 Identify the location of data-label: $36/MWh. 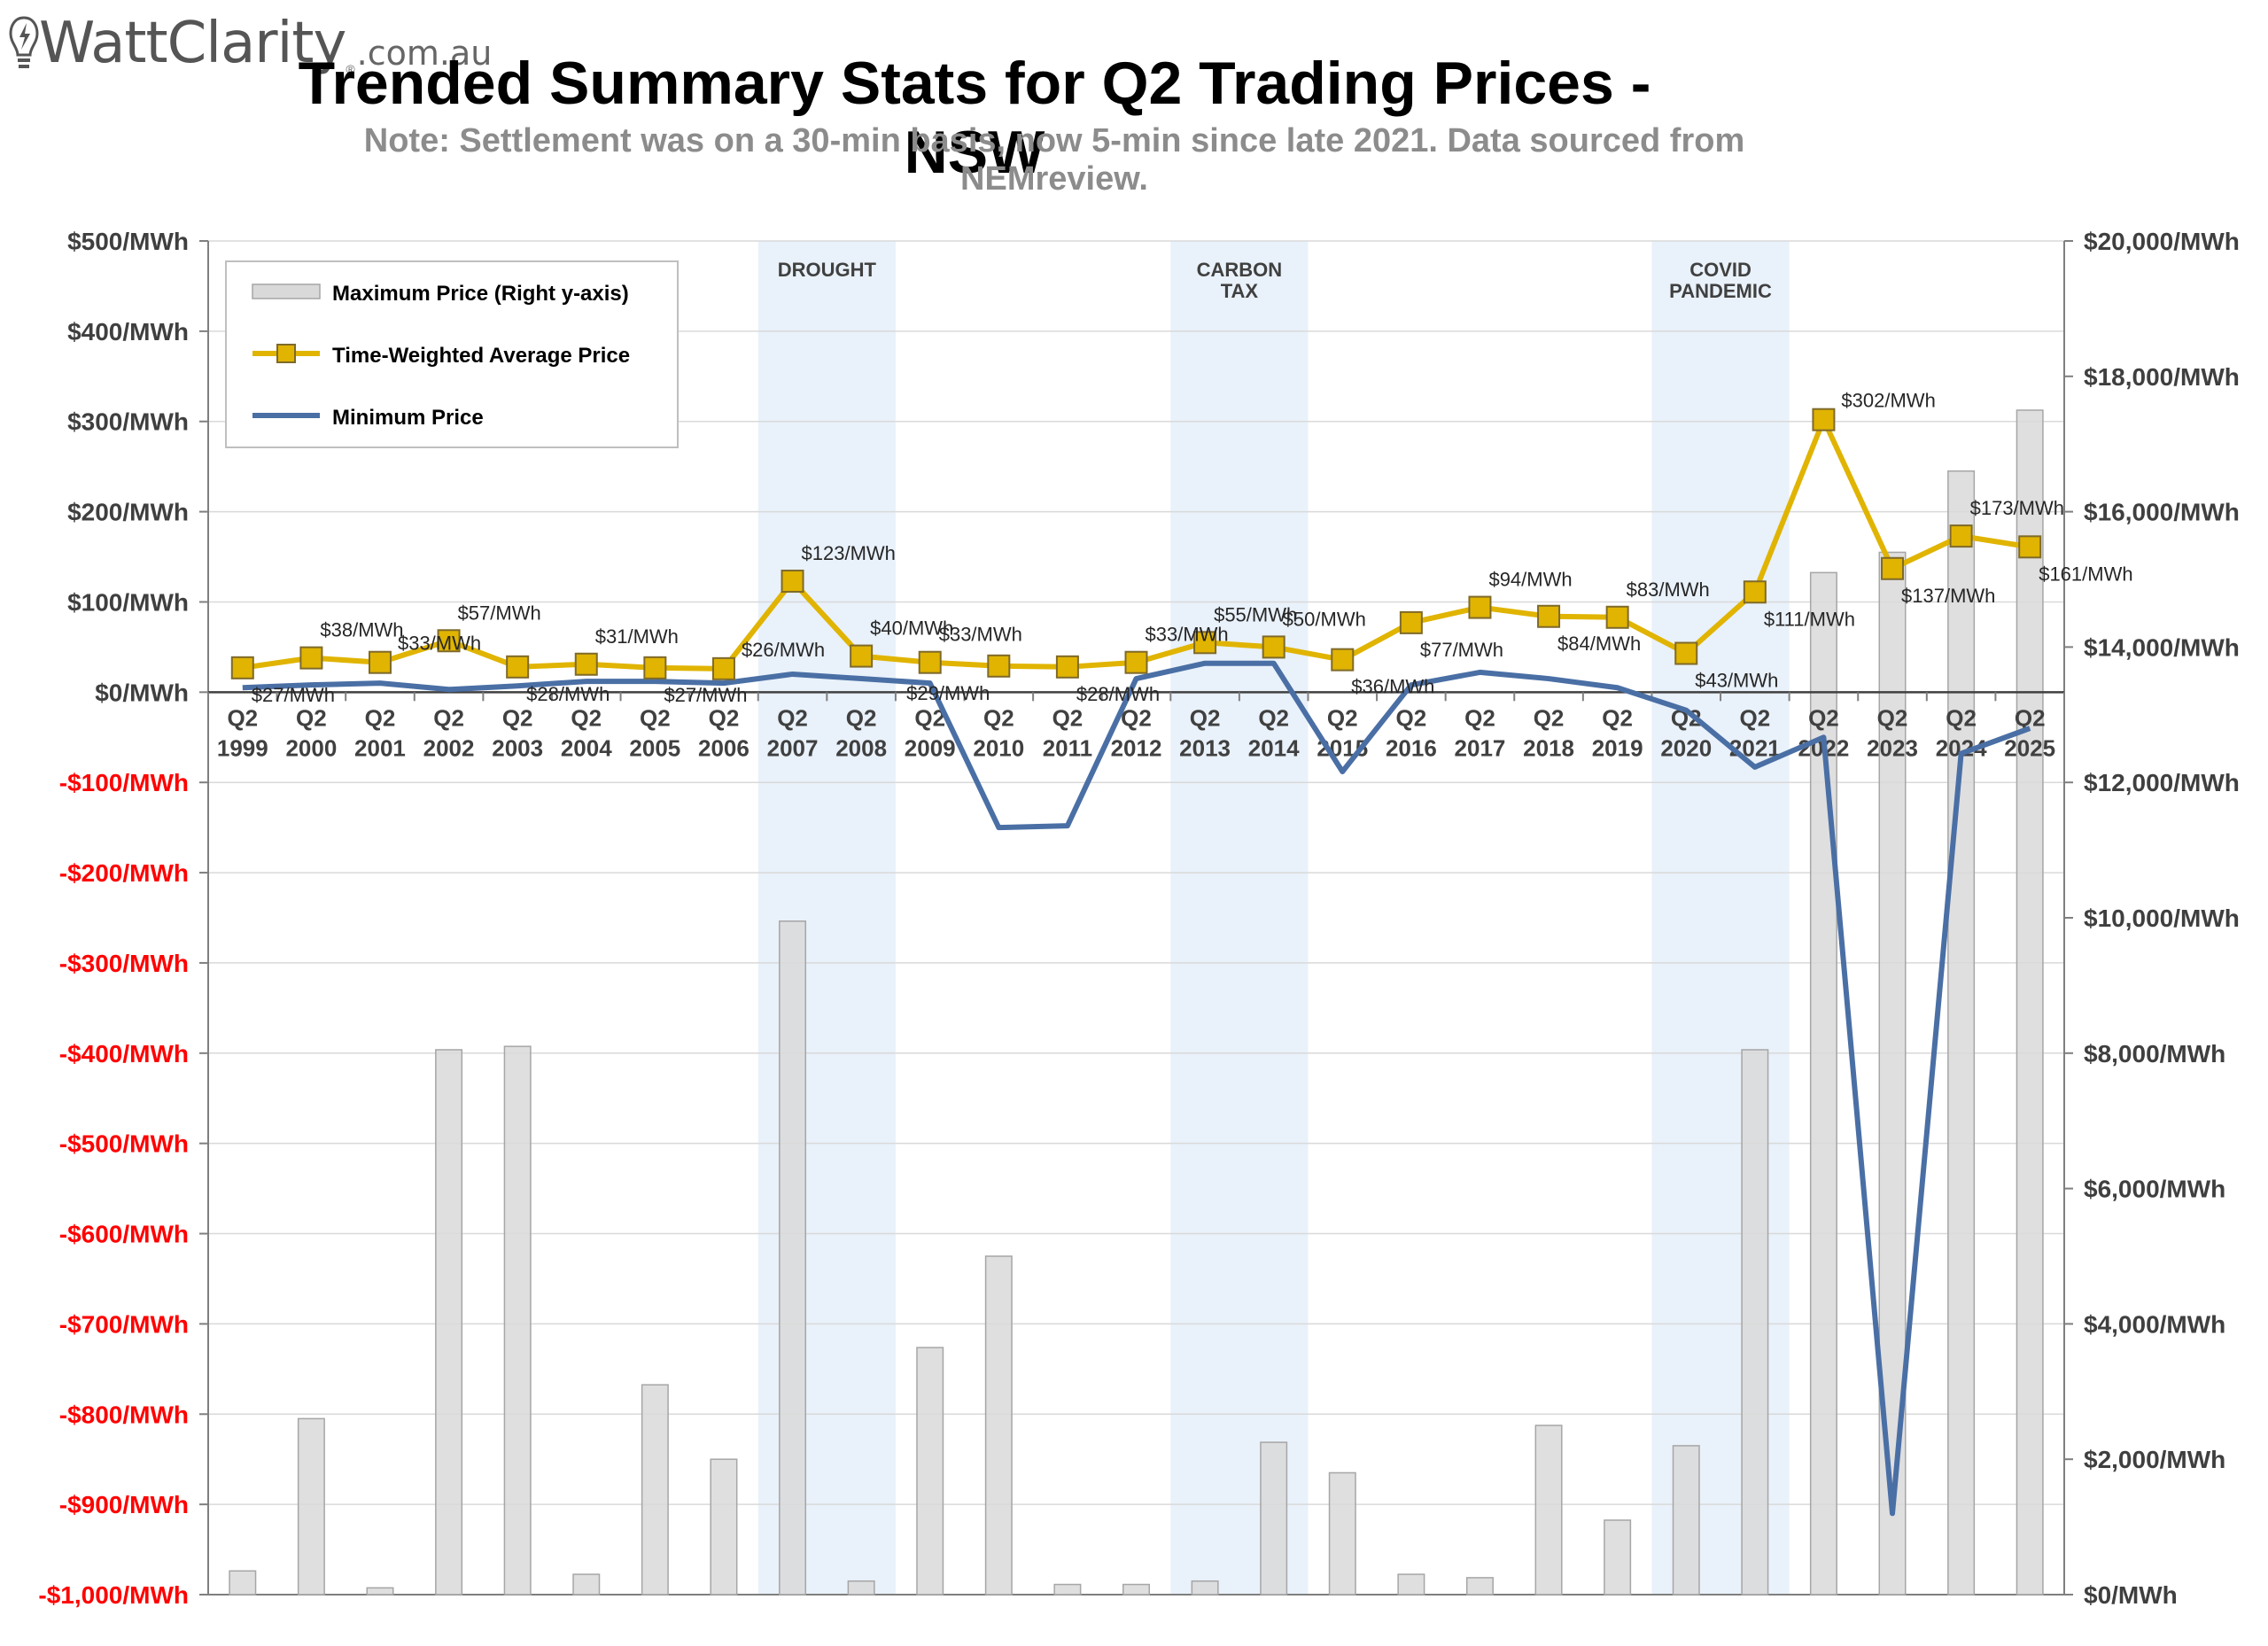
(1392, 687).